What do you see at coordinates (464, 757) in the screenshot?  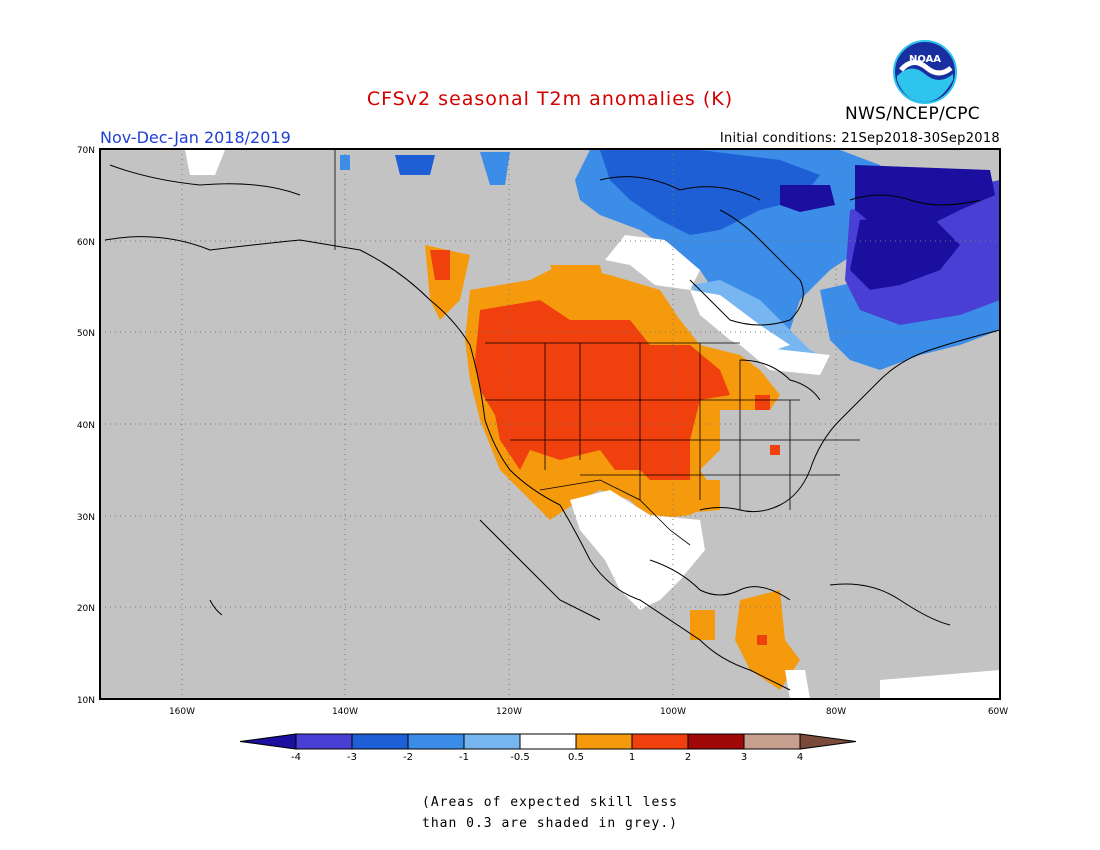 I see `colorbar-label: -1` at bounding box center [464, 757].